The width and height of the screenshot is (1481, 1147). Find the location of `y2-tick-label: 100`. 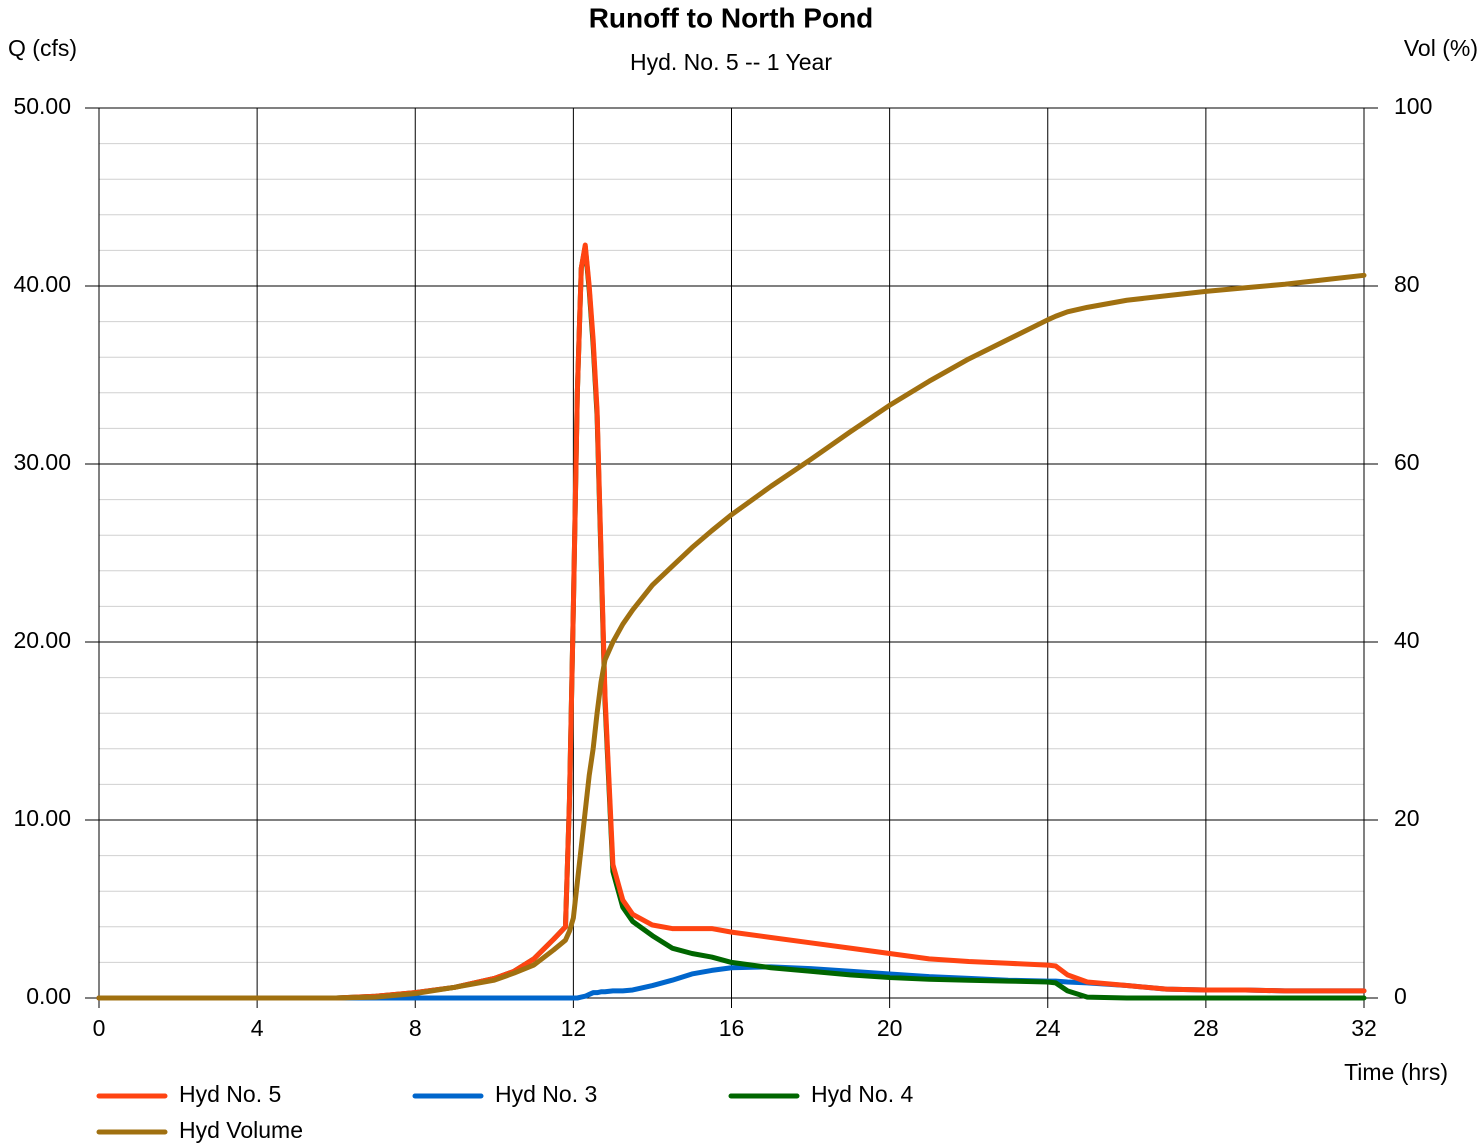

y2-tick-label: 100 is located at coordinates (1413, 106).